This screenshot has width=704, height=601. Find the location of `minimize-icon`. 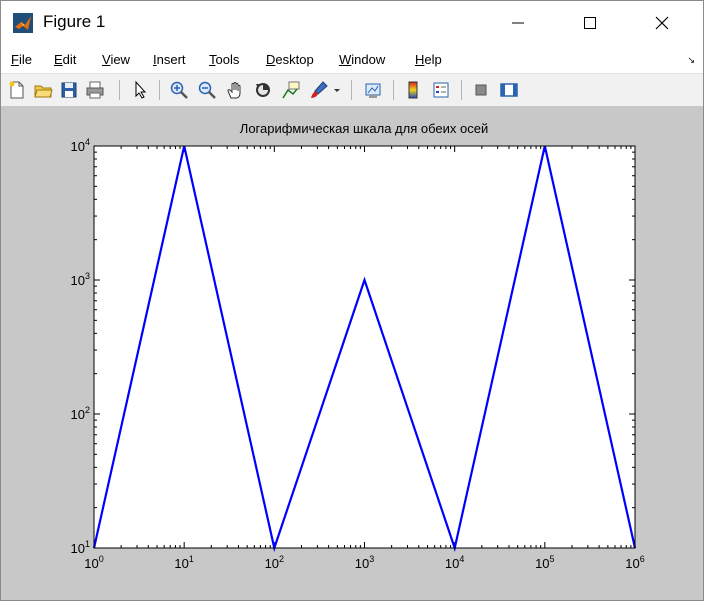

minimize-icon is located at coordinates (518, 23).